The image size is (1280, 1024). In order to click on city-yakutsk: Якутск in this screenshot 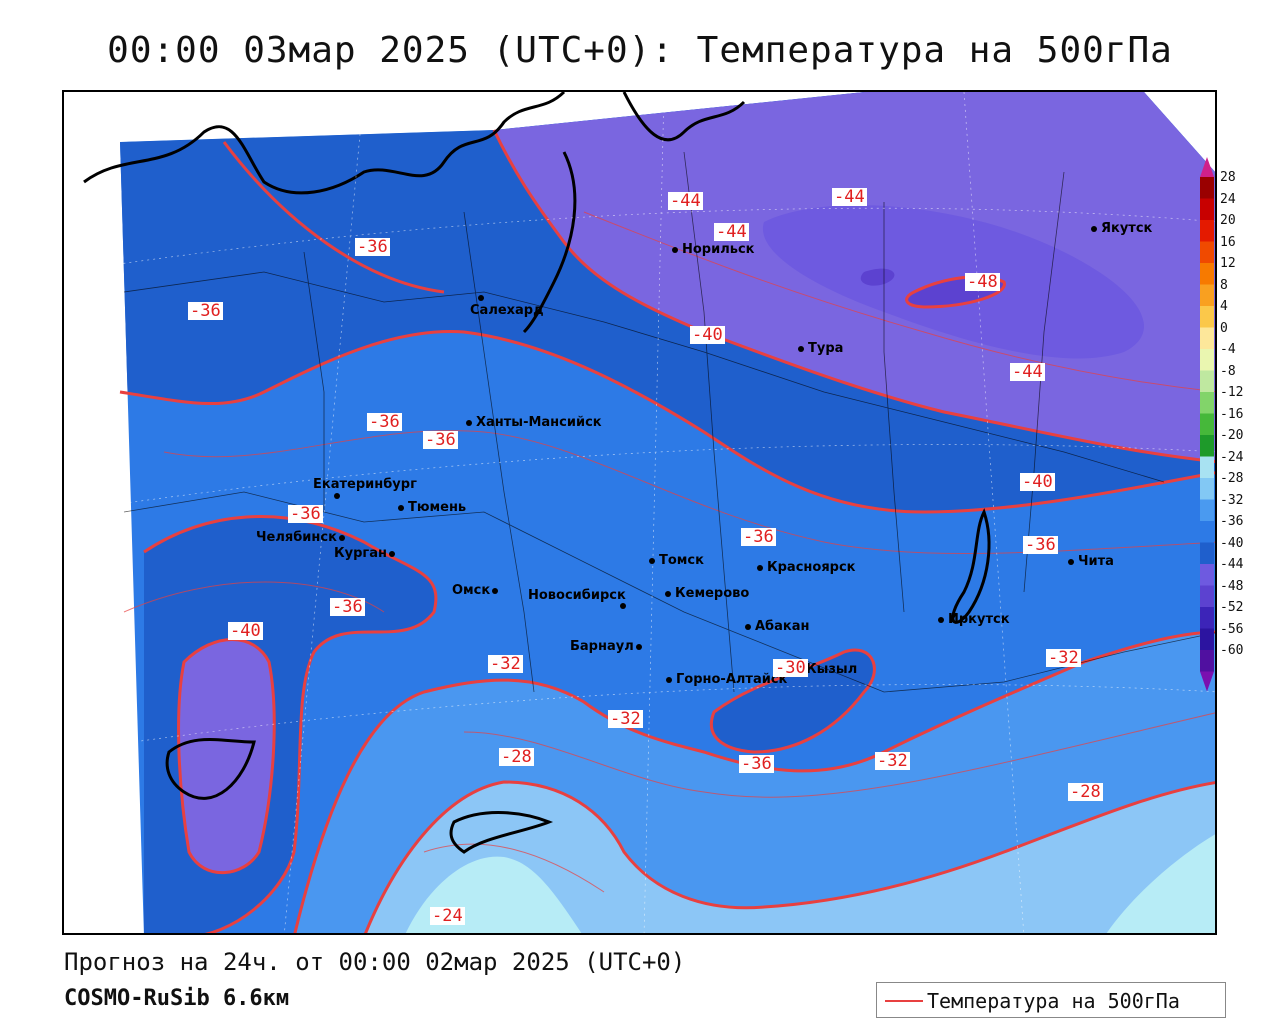, I will do `click(1121, 228)`.